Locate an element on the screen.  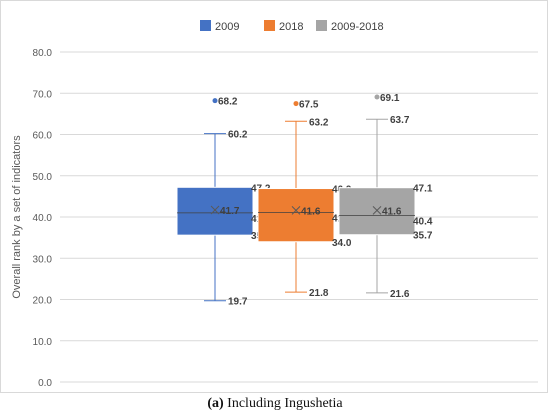
y-axis-title: Overall rank by a set of indicators is located at coordinates (17, 217).